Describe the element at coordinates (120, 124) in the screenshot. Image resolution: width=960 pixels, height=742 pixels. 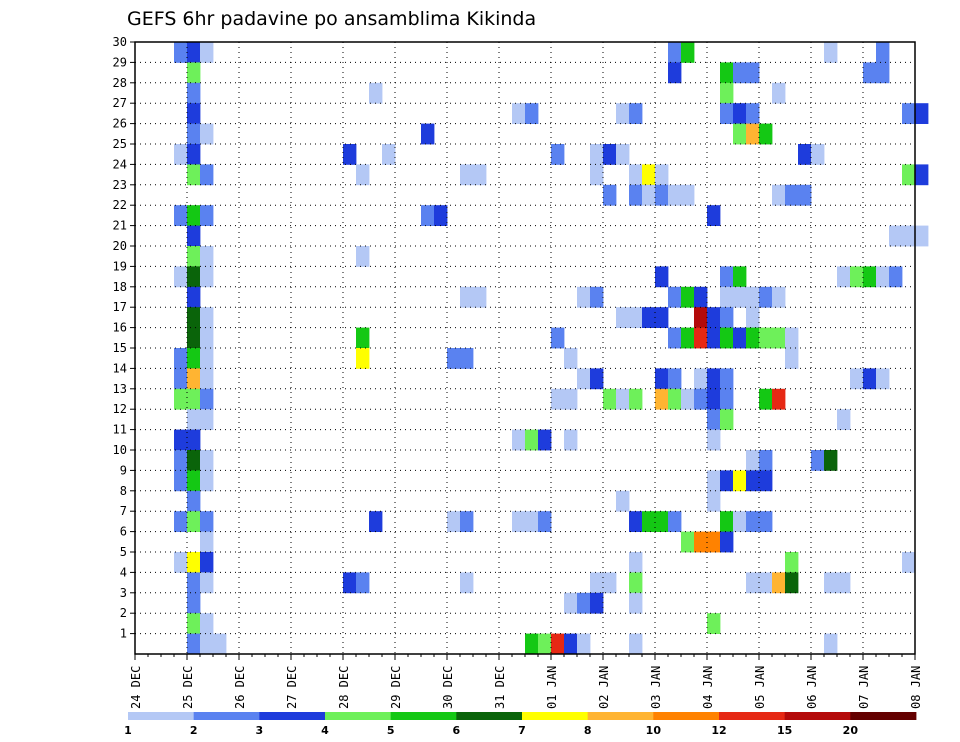
I see `y-tick-label-26: 26` at that location.